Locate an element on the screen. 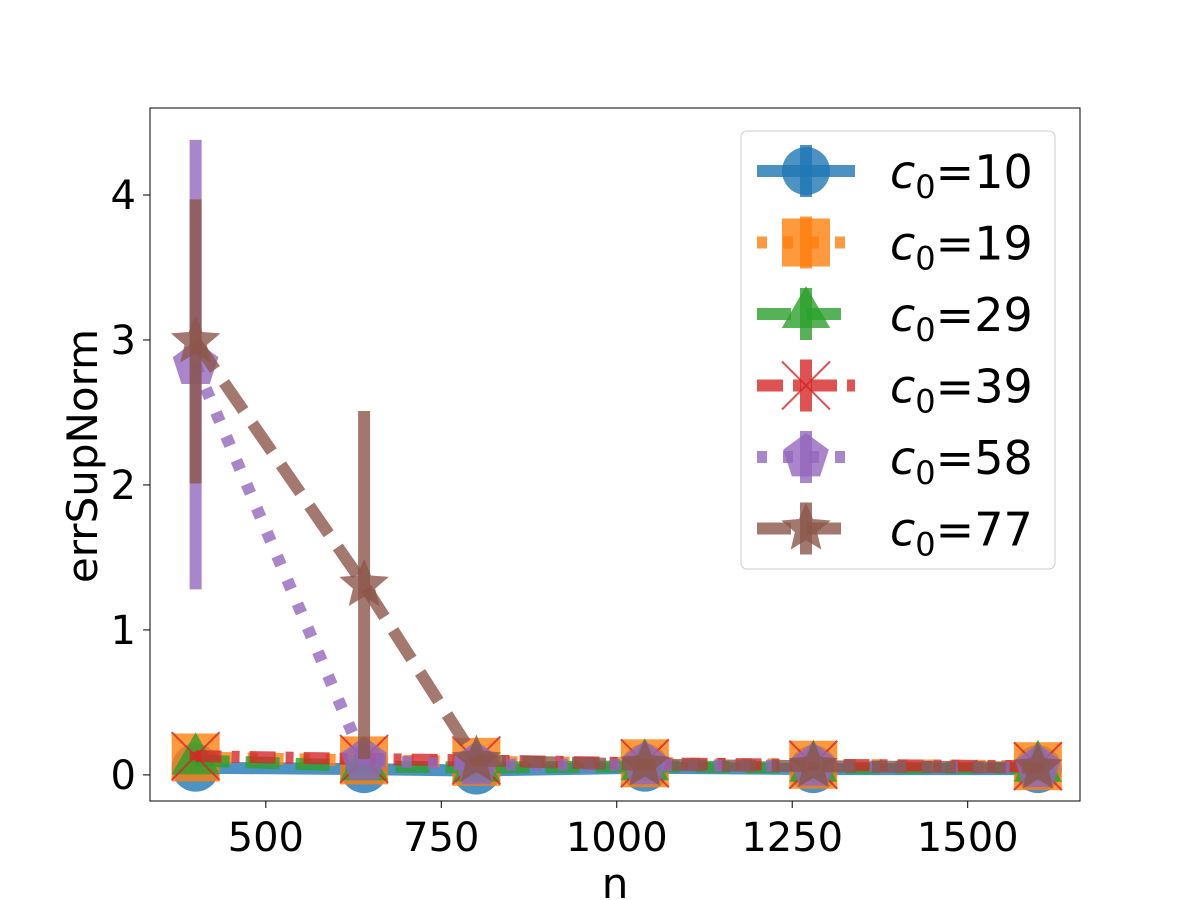 The width and height of the screenshot is (1200, 900). legend-label: c0=77 is located at coordinates (961, 533).